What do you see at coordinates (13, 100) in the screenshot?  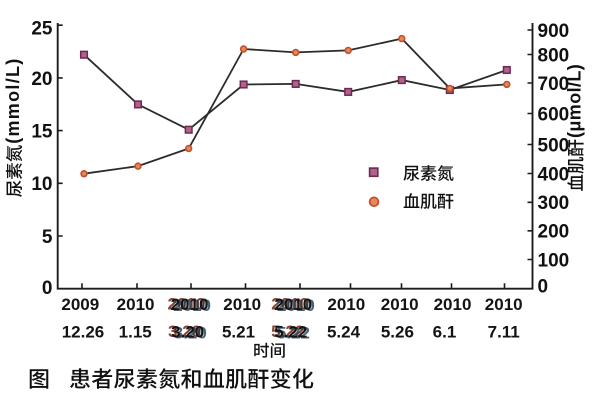 I see `svg-text: (mmol/L)` at bounding box center [13, 100].